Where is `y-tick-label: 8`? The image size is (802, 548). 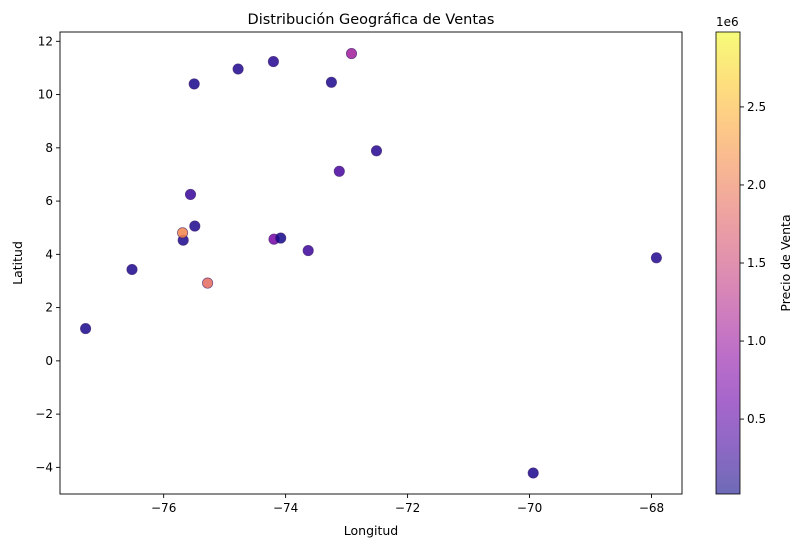
y-tick-label: 8 is located at coordinates (49, 148).